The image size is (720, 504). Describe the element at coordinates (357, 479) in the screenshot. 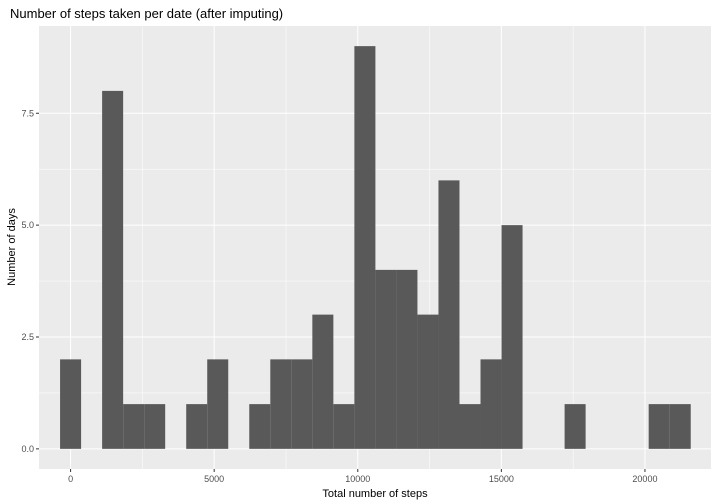

I see `x-tick-label: 10000` at that location.